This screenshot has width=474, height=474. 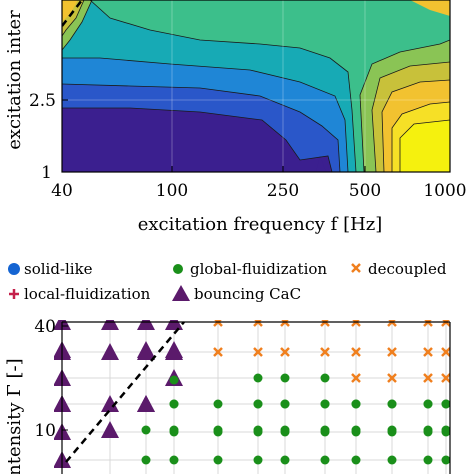 I want to click on legend-marker-bouncing-cac, so click(x=181, y=293).